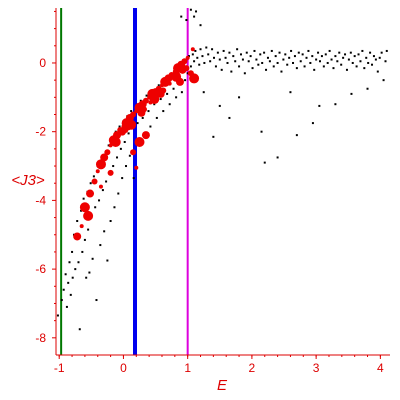 This screenshot has width=400, height=400. Describe the element at coordinates (316, 368) in the screenshot. I see `x-tick-label: 3` at that location.